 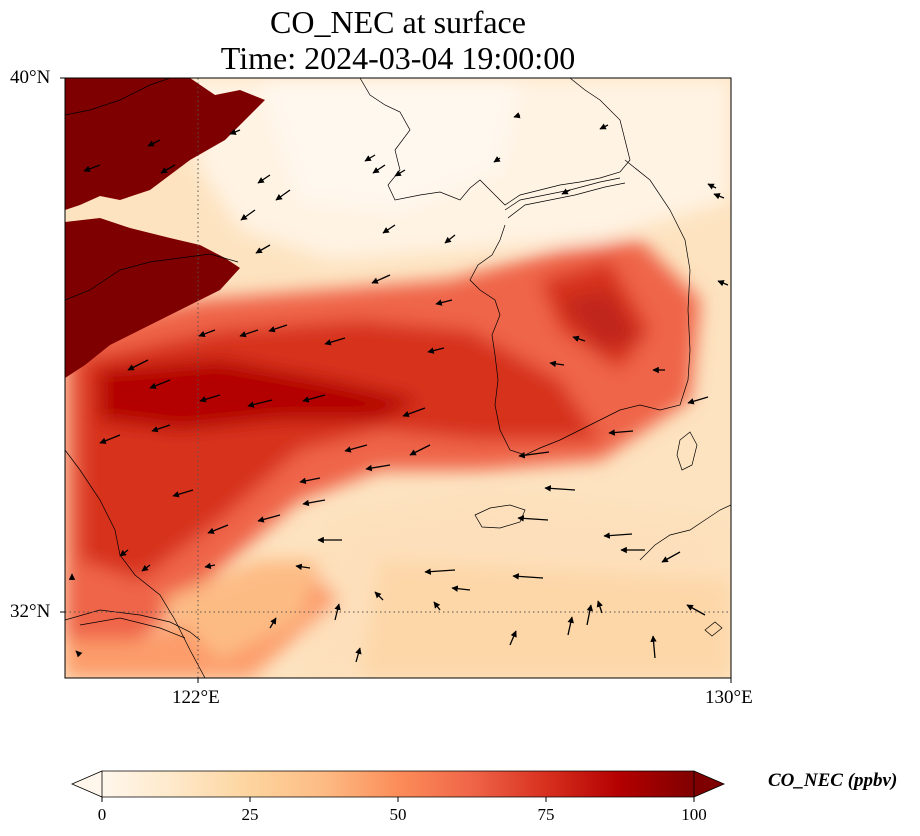 What do you see at coordinates (102, 814) in the screenshot?
I see `colorbar-tick-0: 0` at bounding box center [102, 814].